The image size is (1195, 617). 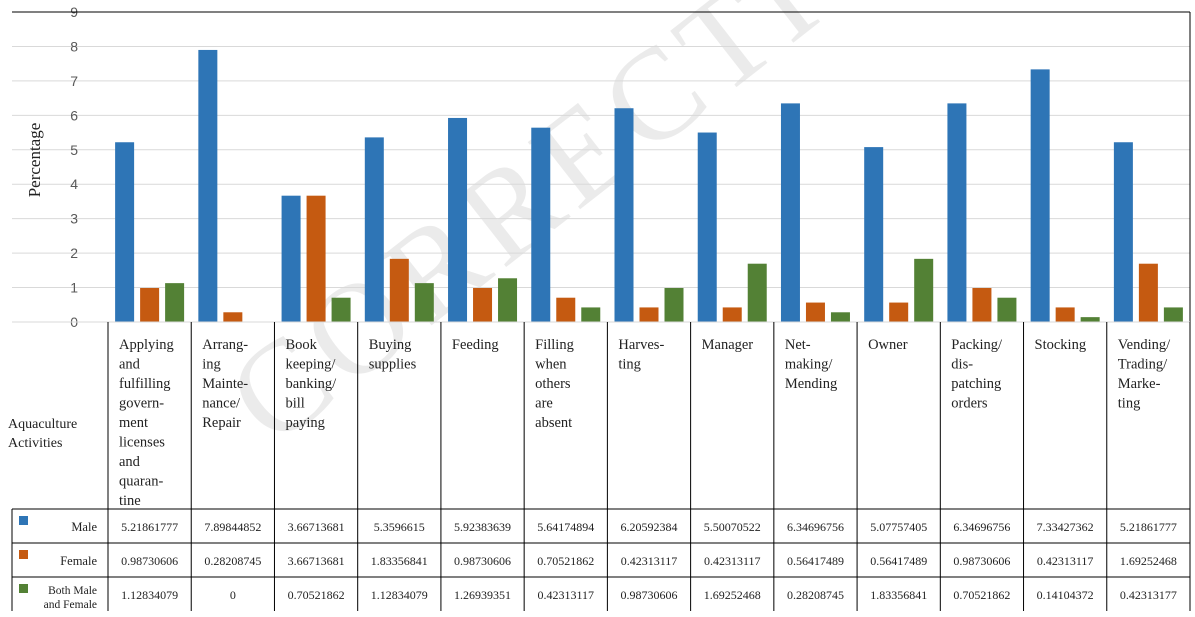 What do you see at coordinates (969, 404) in the screenshot?
I see `category-label: orders` at bounding box center [969, 404].